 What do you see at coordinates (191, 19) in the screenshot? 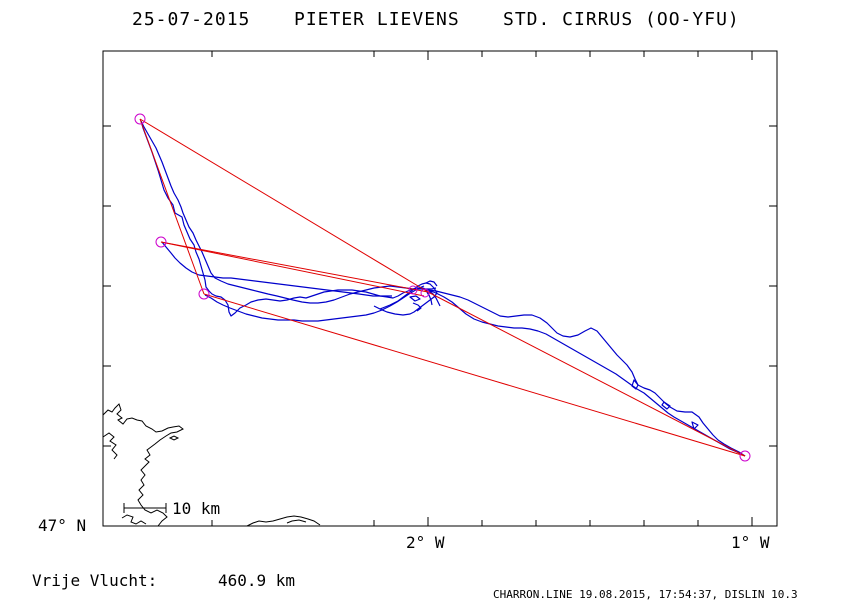
I see `title-date: 25-07-2015` at bounding box center [191, 19].